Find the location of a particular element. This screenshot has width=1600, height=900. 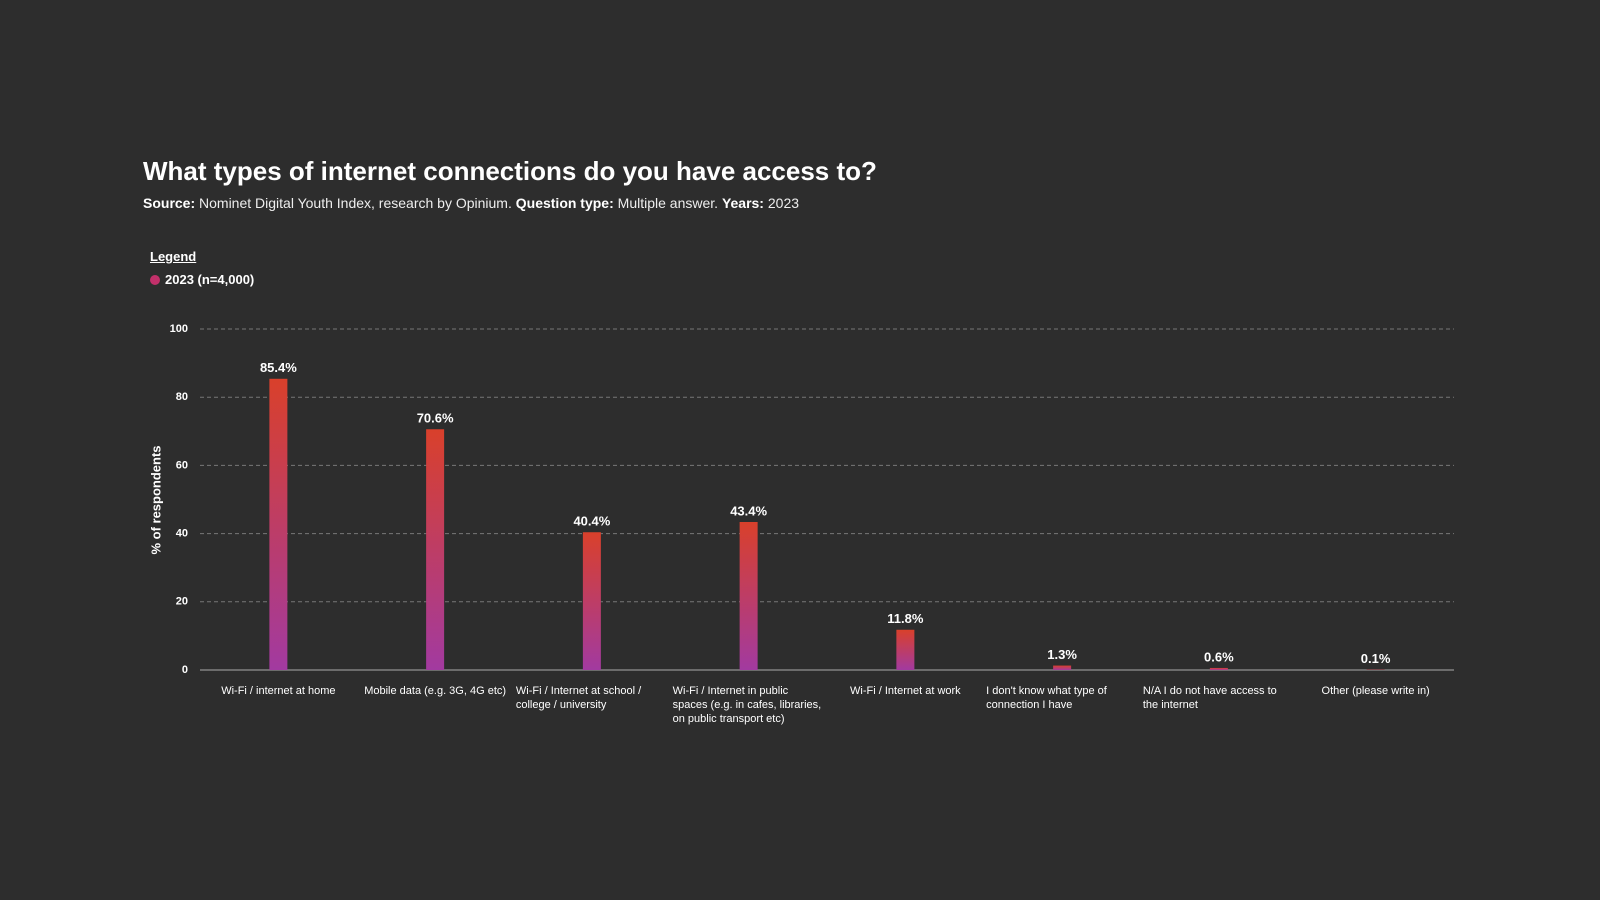

value-label: 43.4% is located at coordinates (748, 510).